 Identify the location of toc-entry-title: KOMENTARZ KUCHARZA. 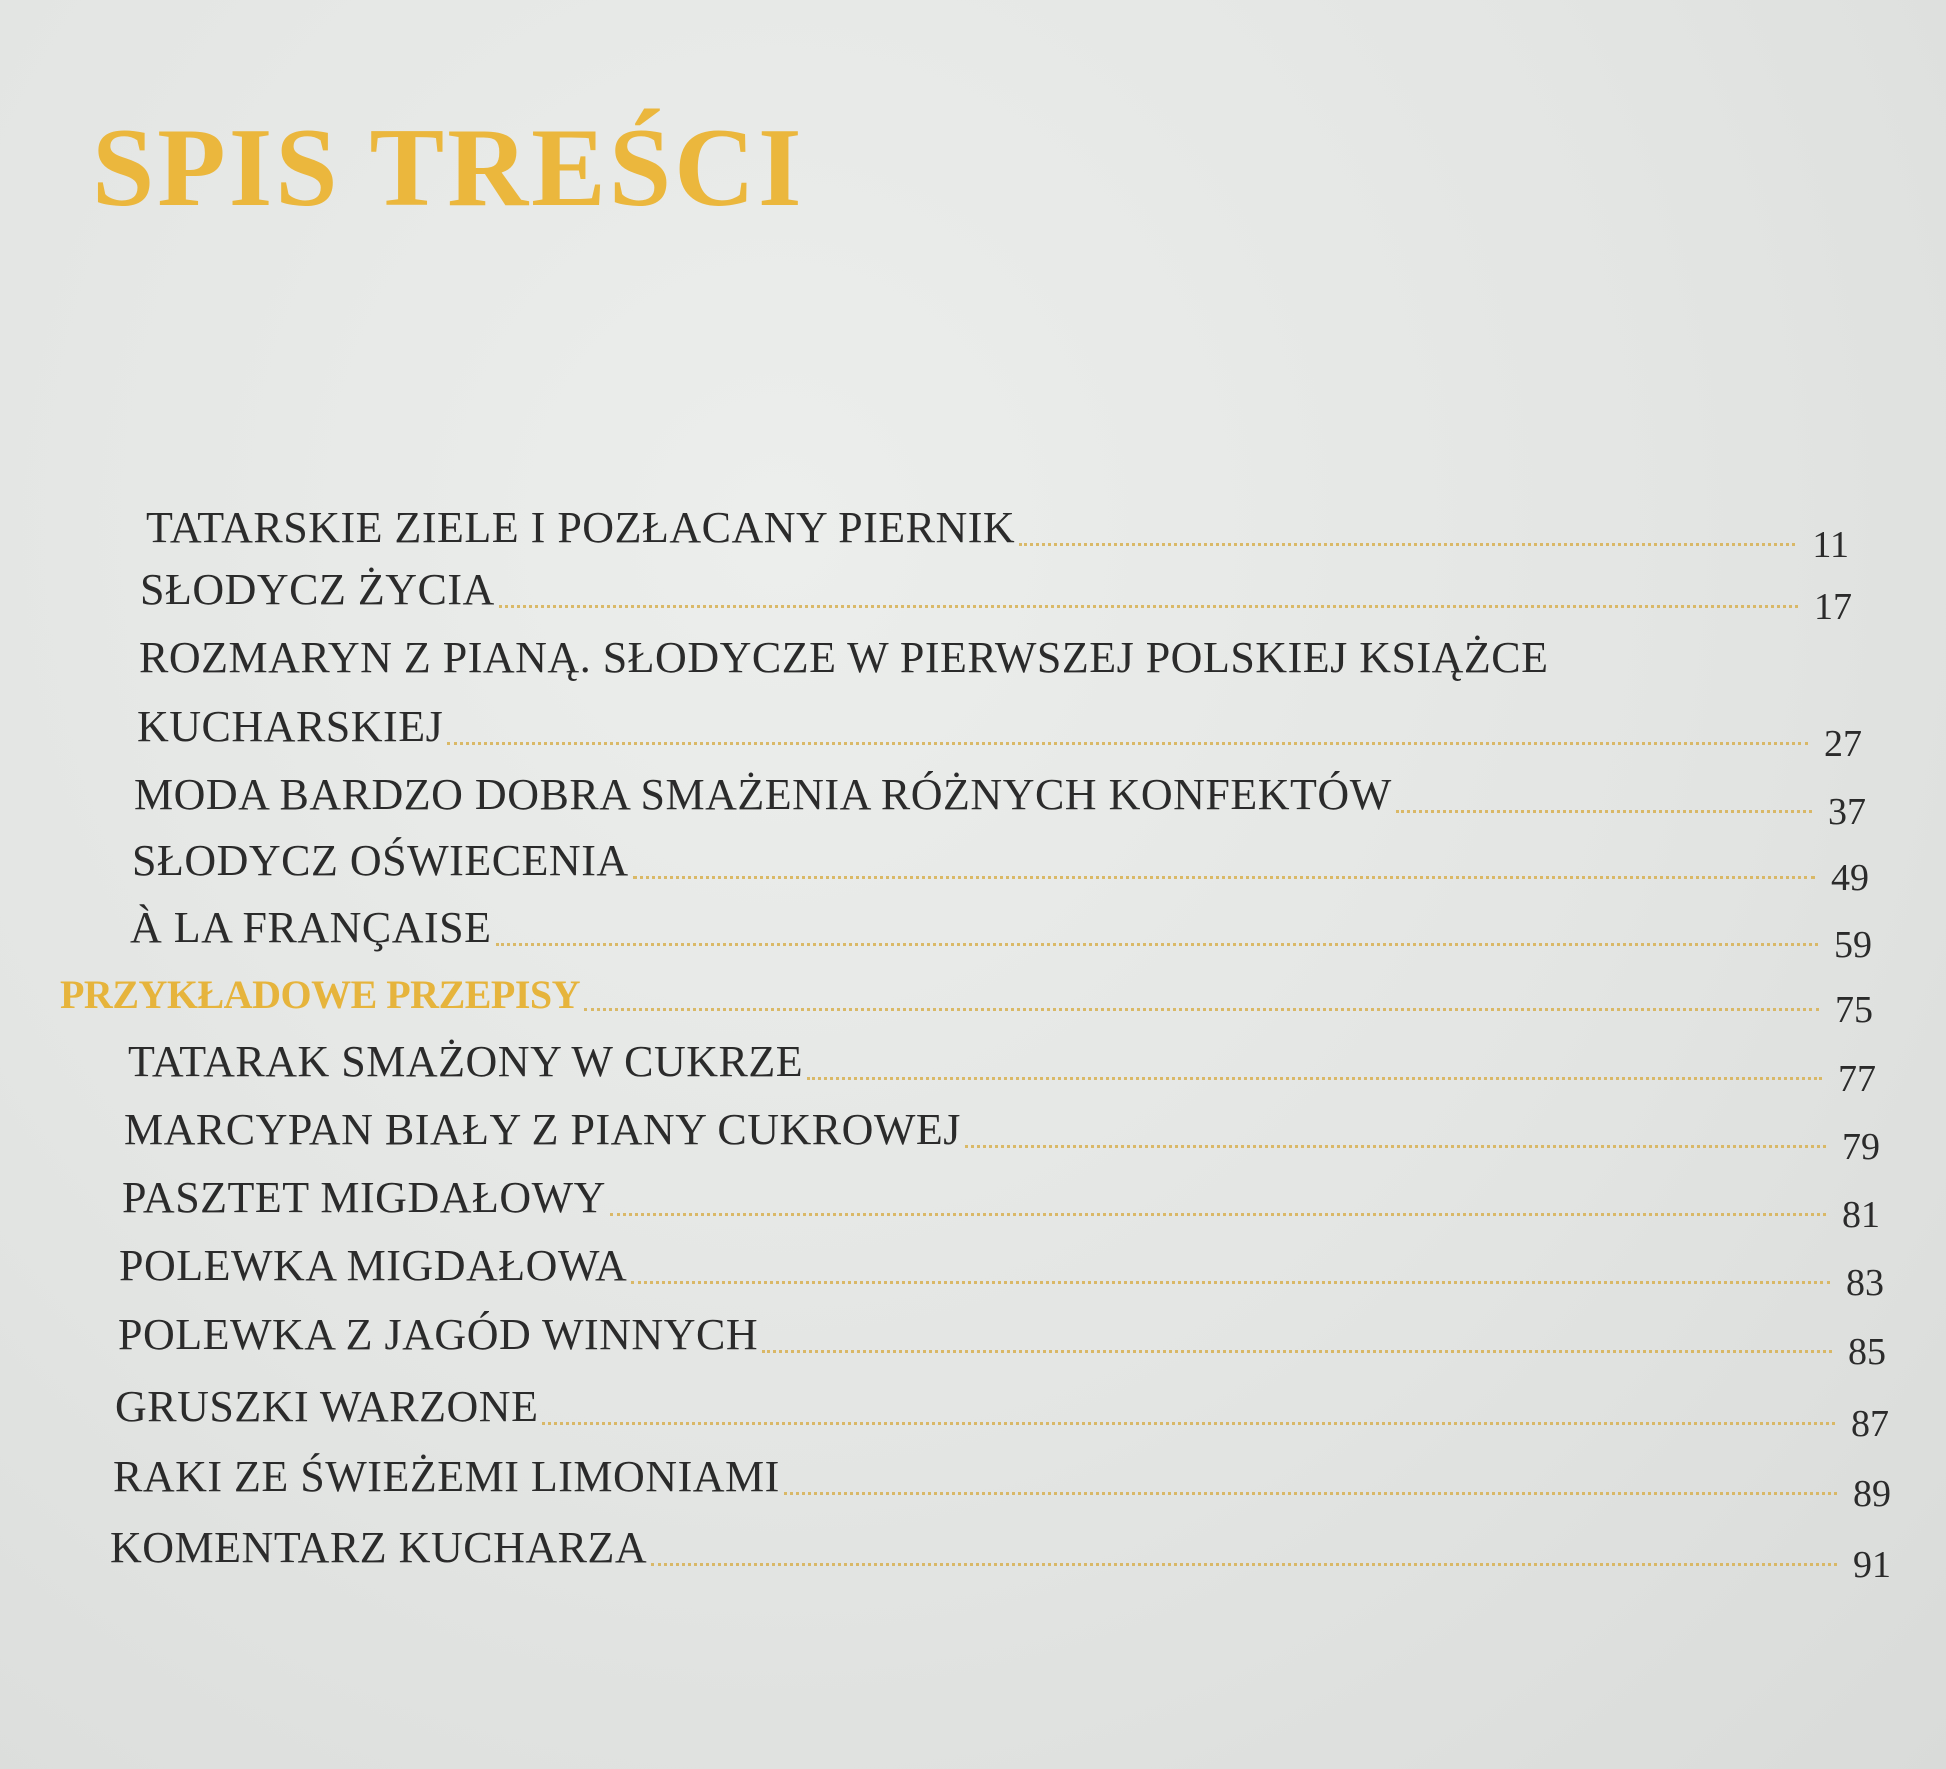
(379, 1547).